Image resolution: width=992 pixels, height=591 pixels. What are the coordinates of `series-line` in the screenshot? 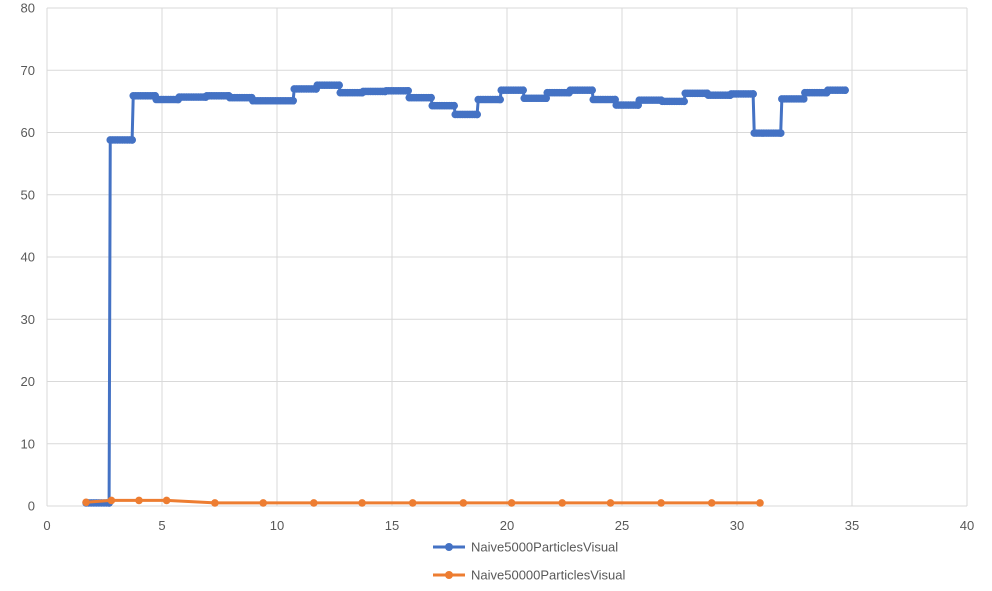 It's located at (422, 501).